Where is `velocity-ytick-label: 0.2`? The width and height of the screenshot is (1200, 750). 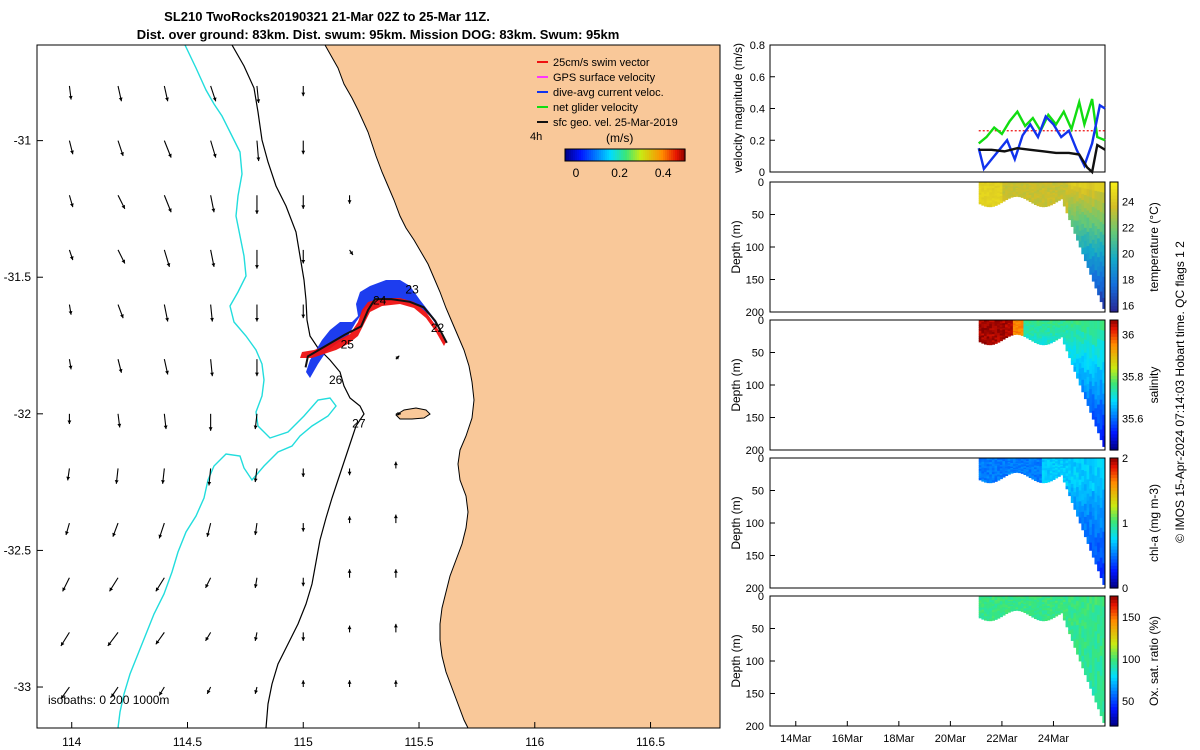 velocity-ytick-label: 0.2 is located at coordinates (757, 141).